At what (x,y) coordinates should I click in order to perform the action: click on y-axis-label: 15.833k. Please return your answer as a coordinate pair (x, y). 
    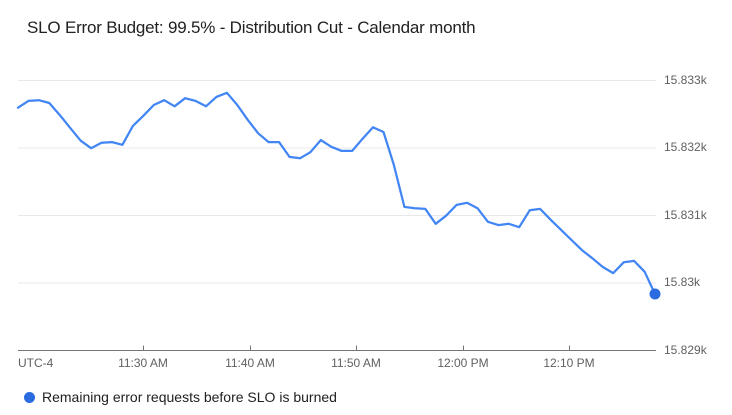
    Looking at the image, I should click on (685, 80).